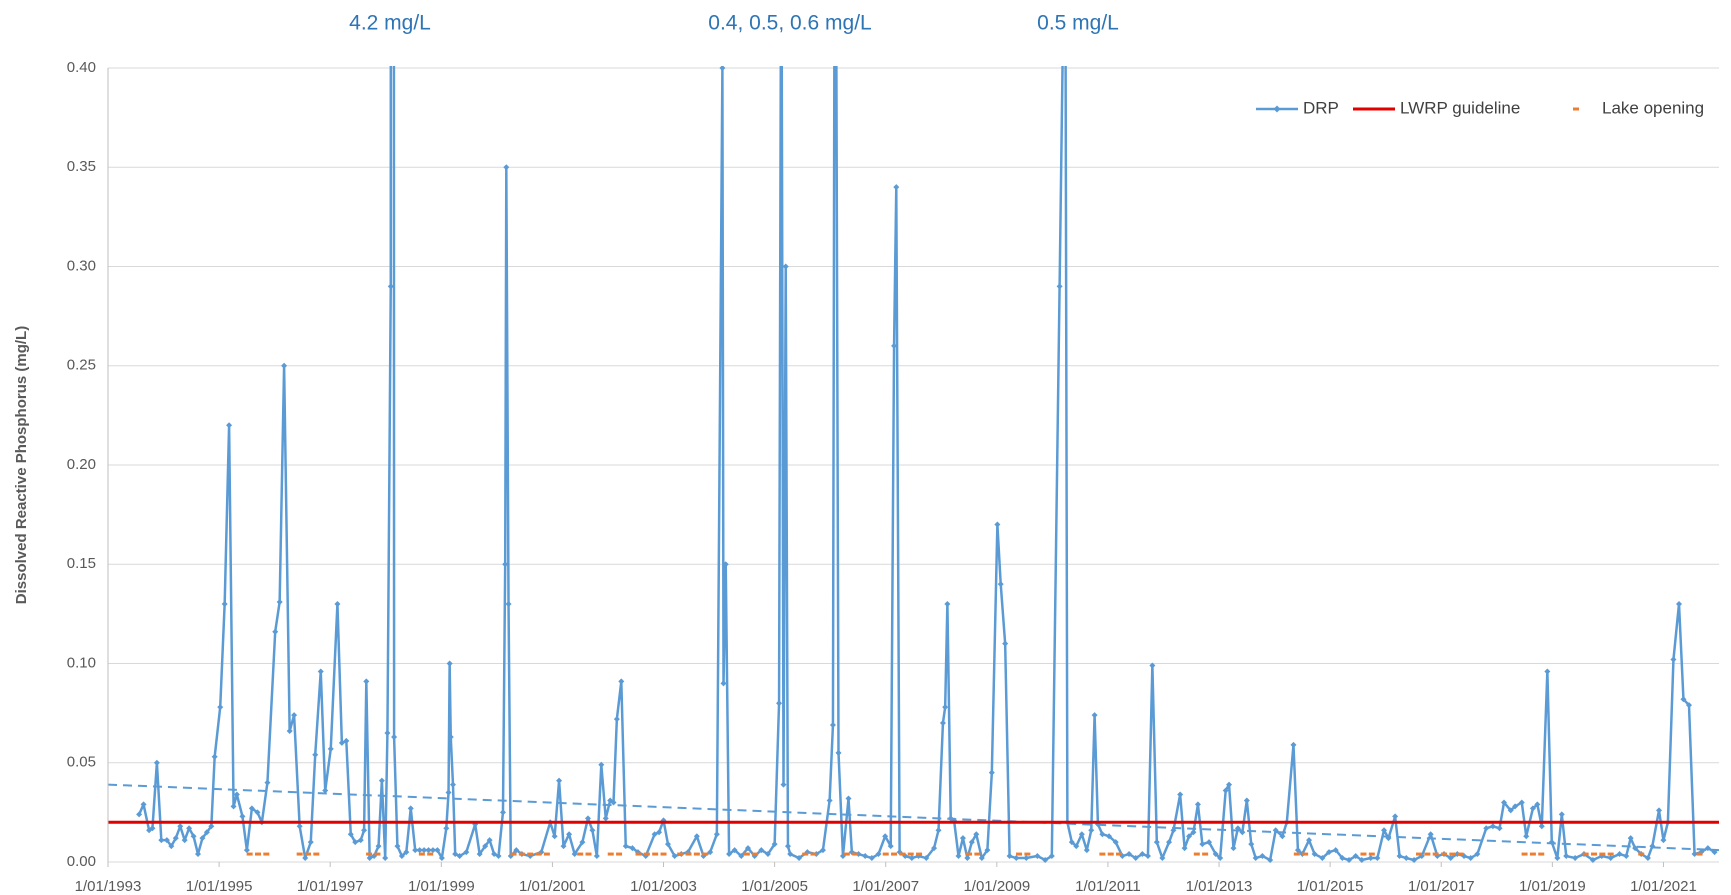 This screenshot has width=1731, height=895. I want to click on annotation: 4.2 mg/L, so click(390, 23).